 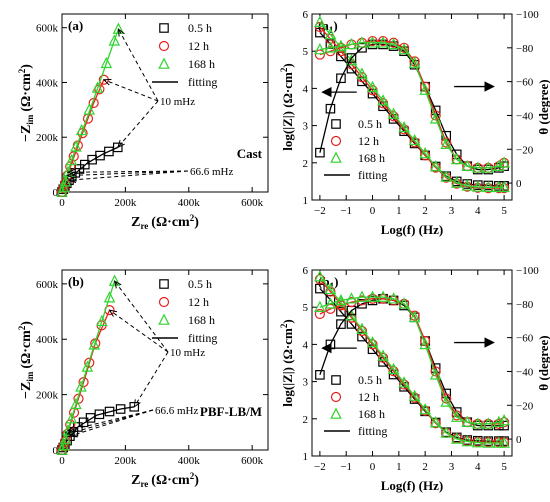 What do you see at coordinates (527, 271) in the screenshot?
I see `y-tick-label-right: −100` at bounding box center [527, 271].